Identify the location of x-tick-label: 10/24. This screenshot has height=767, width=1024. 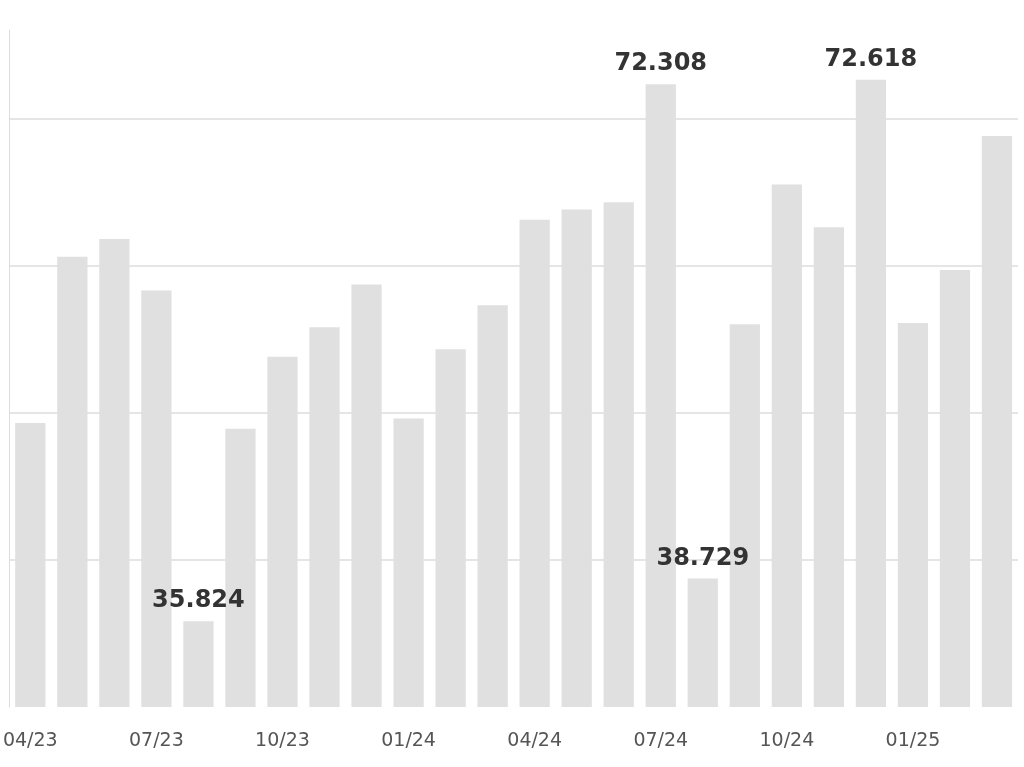
(787, 738).